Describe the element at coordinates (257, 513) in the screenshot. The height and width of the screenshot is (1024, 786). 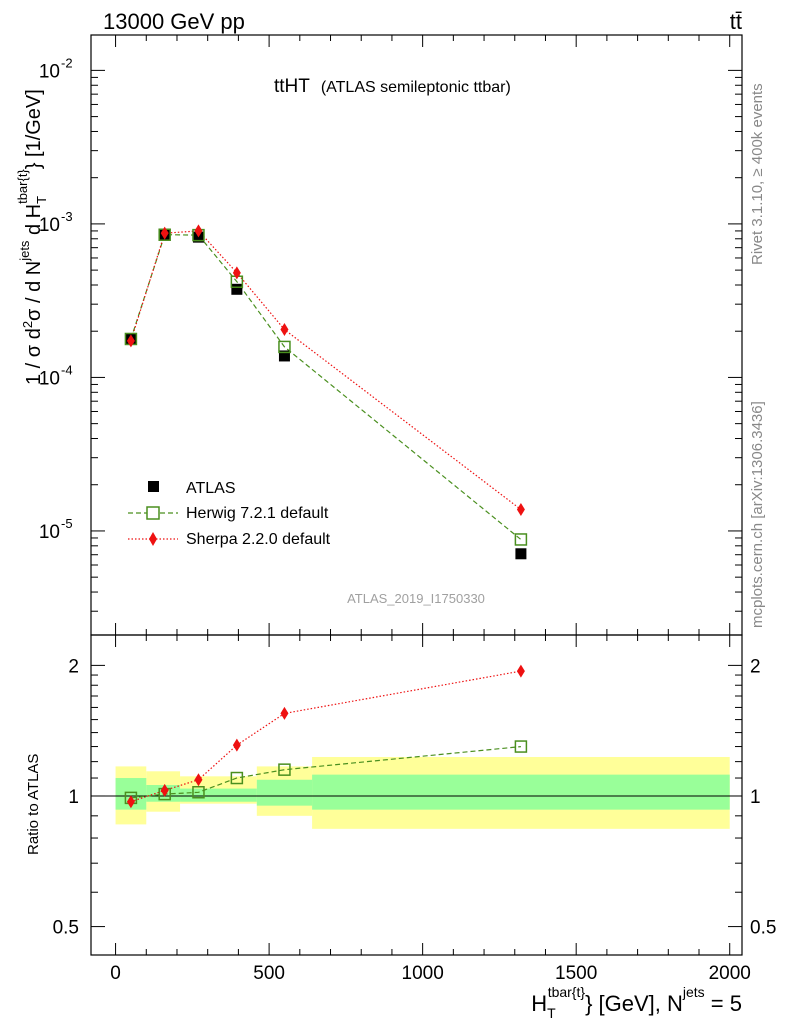
I see `legend-herwig-label: Herwig 7.2.1 default` at that location.